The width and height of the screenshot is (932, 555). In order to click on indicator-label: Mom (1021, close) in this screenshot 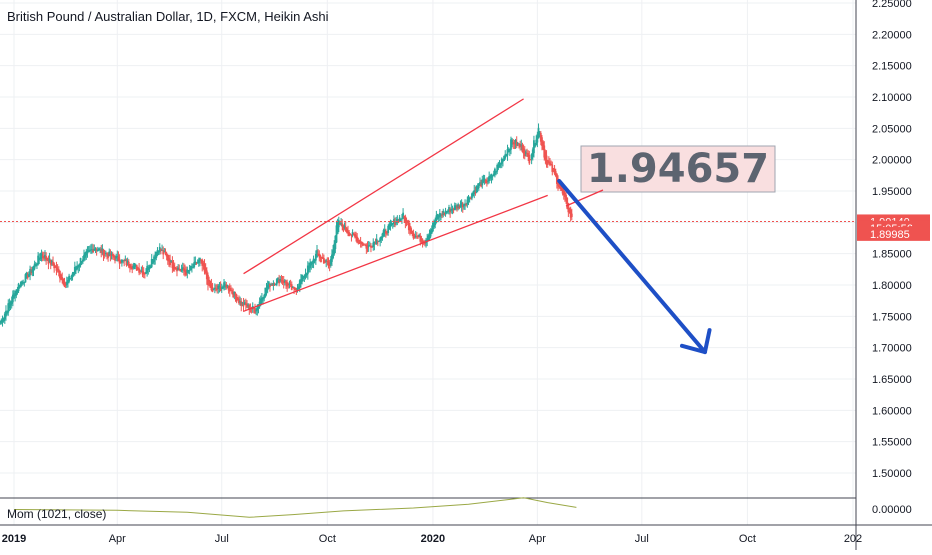, I will do `click(56, 514)`.